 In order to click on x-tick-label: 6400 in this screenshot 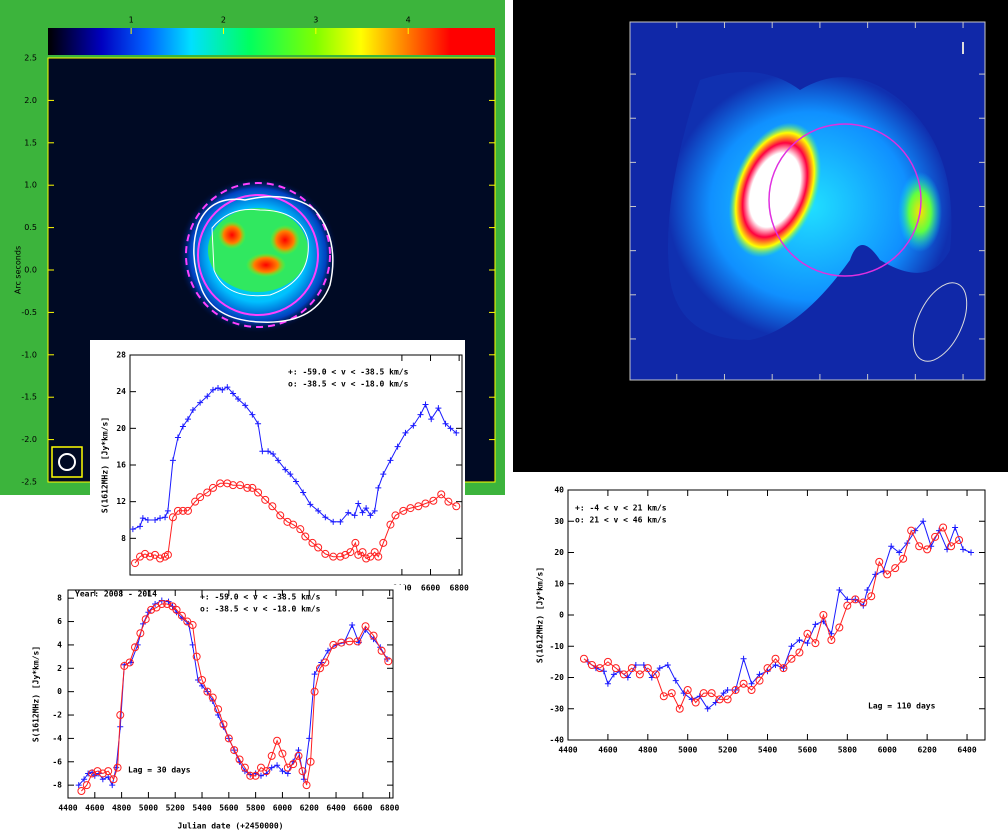, I will do `click(966, 750)`.